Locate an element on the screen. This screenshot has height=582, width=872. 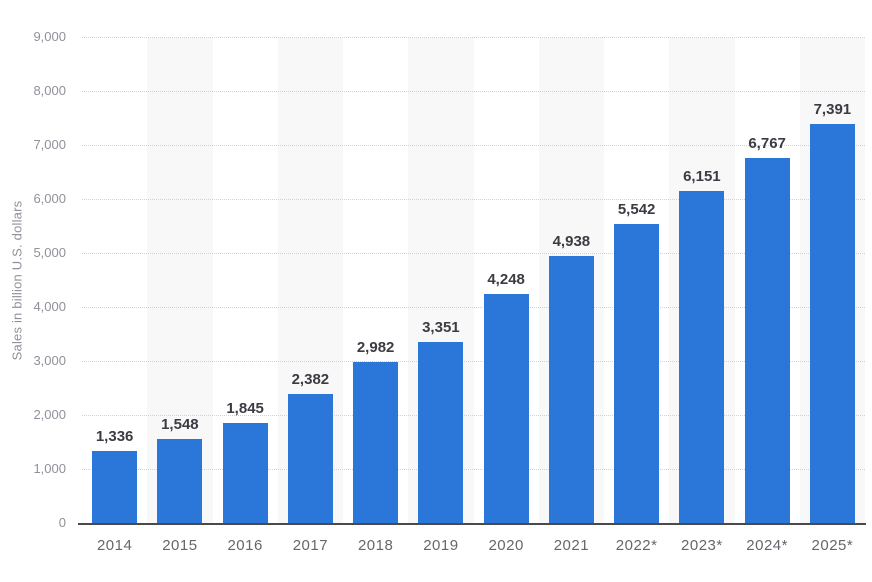
bar-2021 is located at coordinates (571, 389).